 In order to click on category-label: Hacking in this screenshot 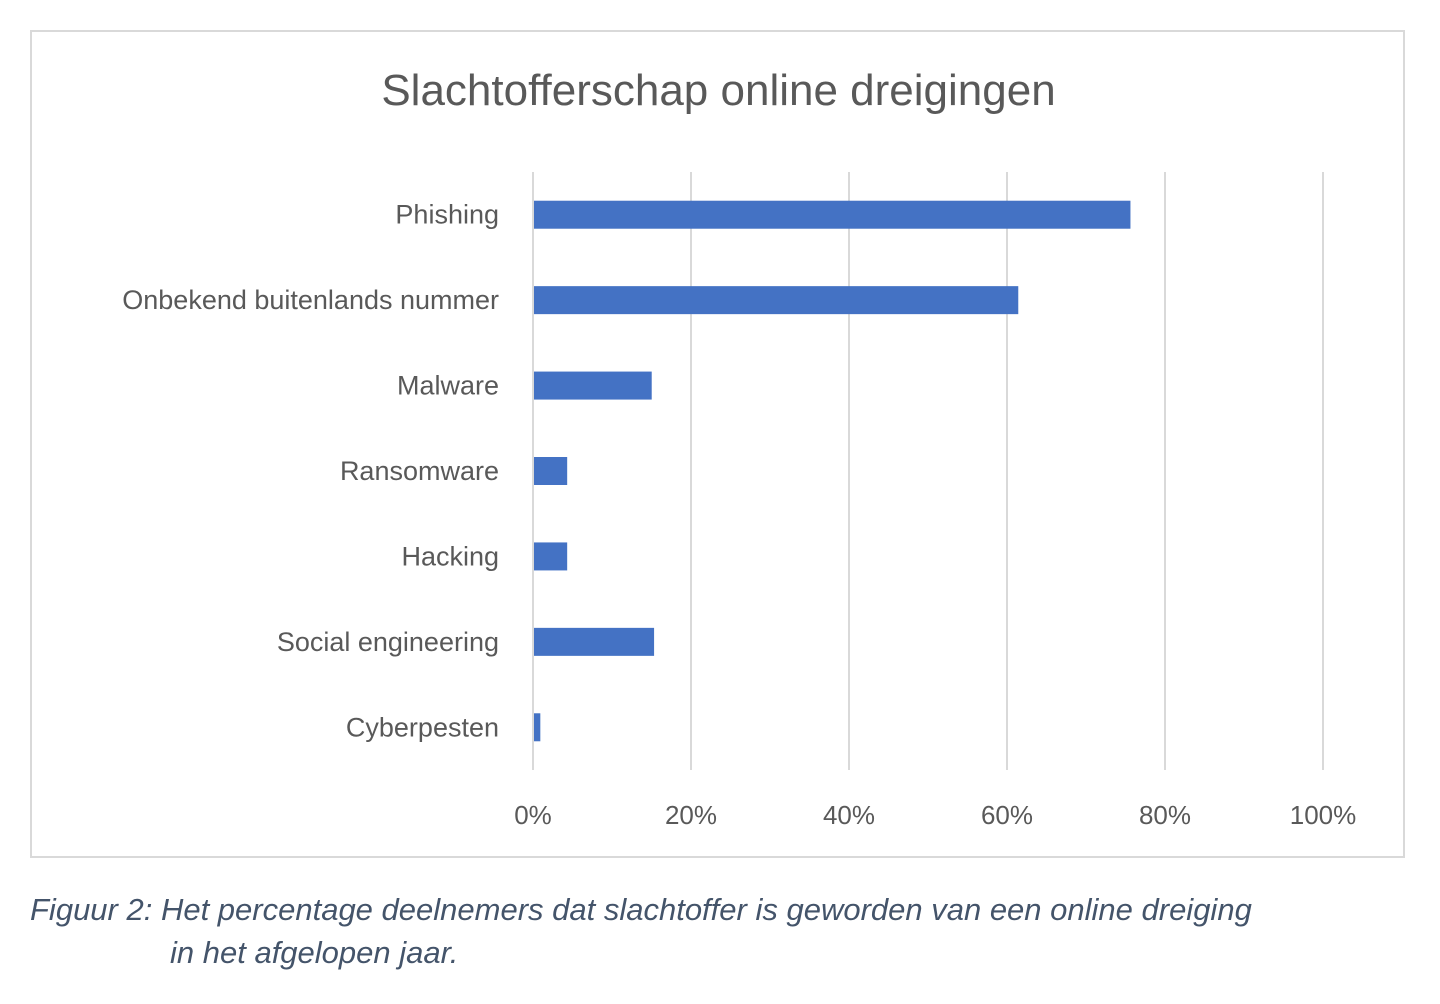, I will do `click(450, 556)`.